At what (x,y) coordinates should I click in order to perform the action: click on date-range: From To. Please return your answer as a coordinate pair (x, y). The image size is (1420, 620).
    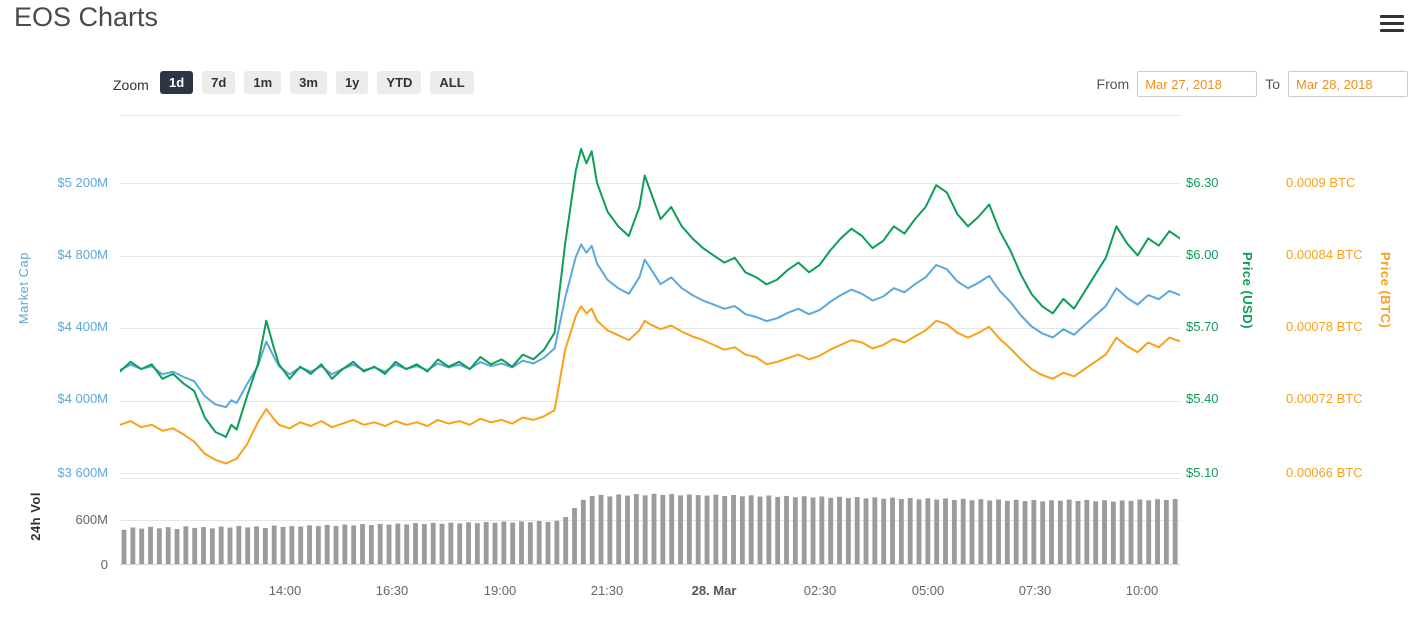
    Looking at the image, I should click on (1252, 84).